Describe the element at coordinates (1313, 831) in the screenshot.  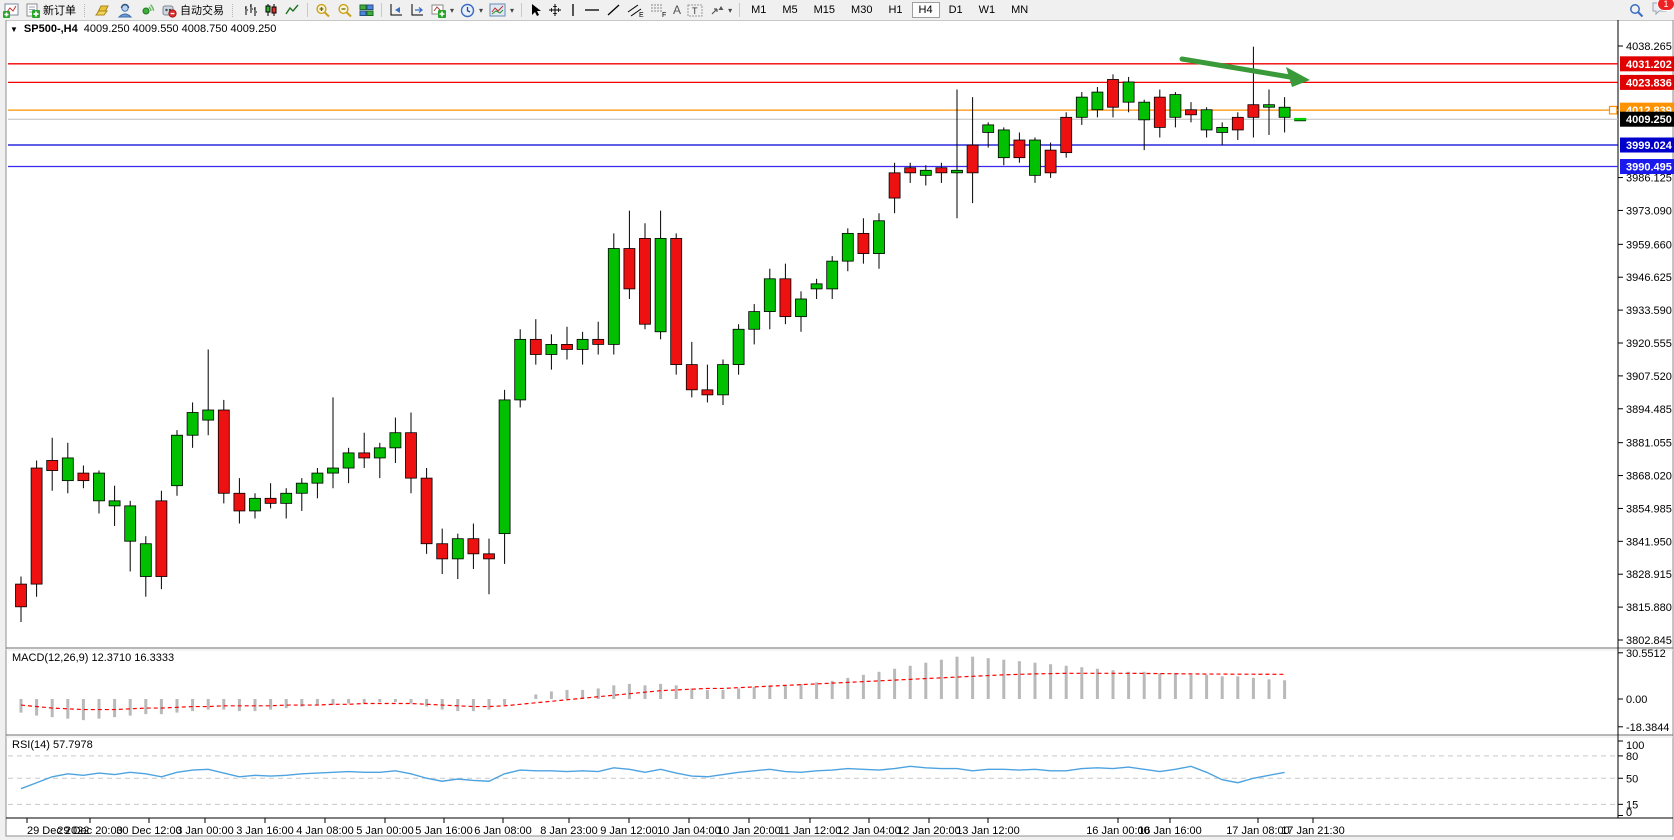
I see `time-tick-label: 17 Jan 21:30` at that location.